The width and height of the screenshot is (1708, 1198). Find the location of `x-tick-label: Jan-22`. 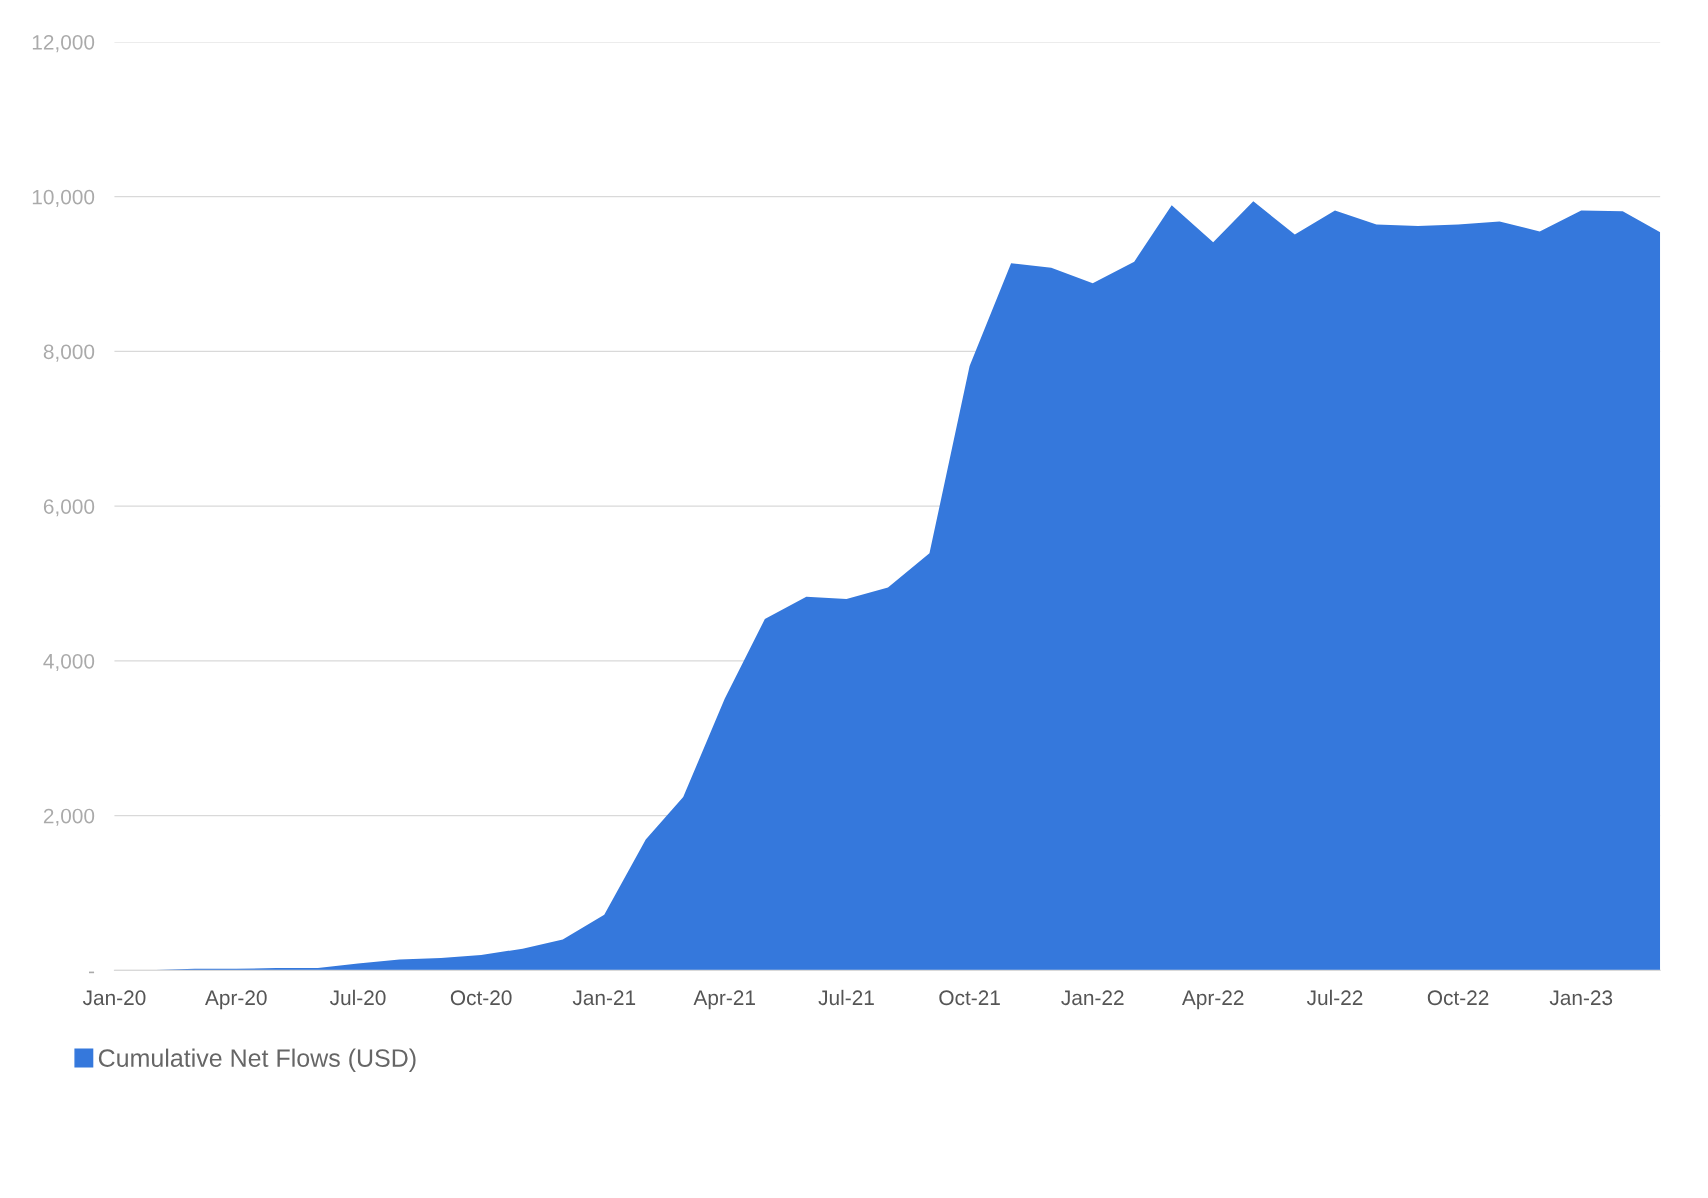

x-tick-label: Jan-22 is located at coordinates (1092, 998).